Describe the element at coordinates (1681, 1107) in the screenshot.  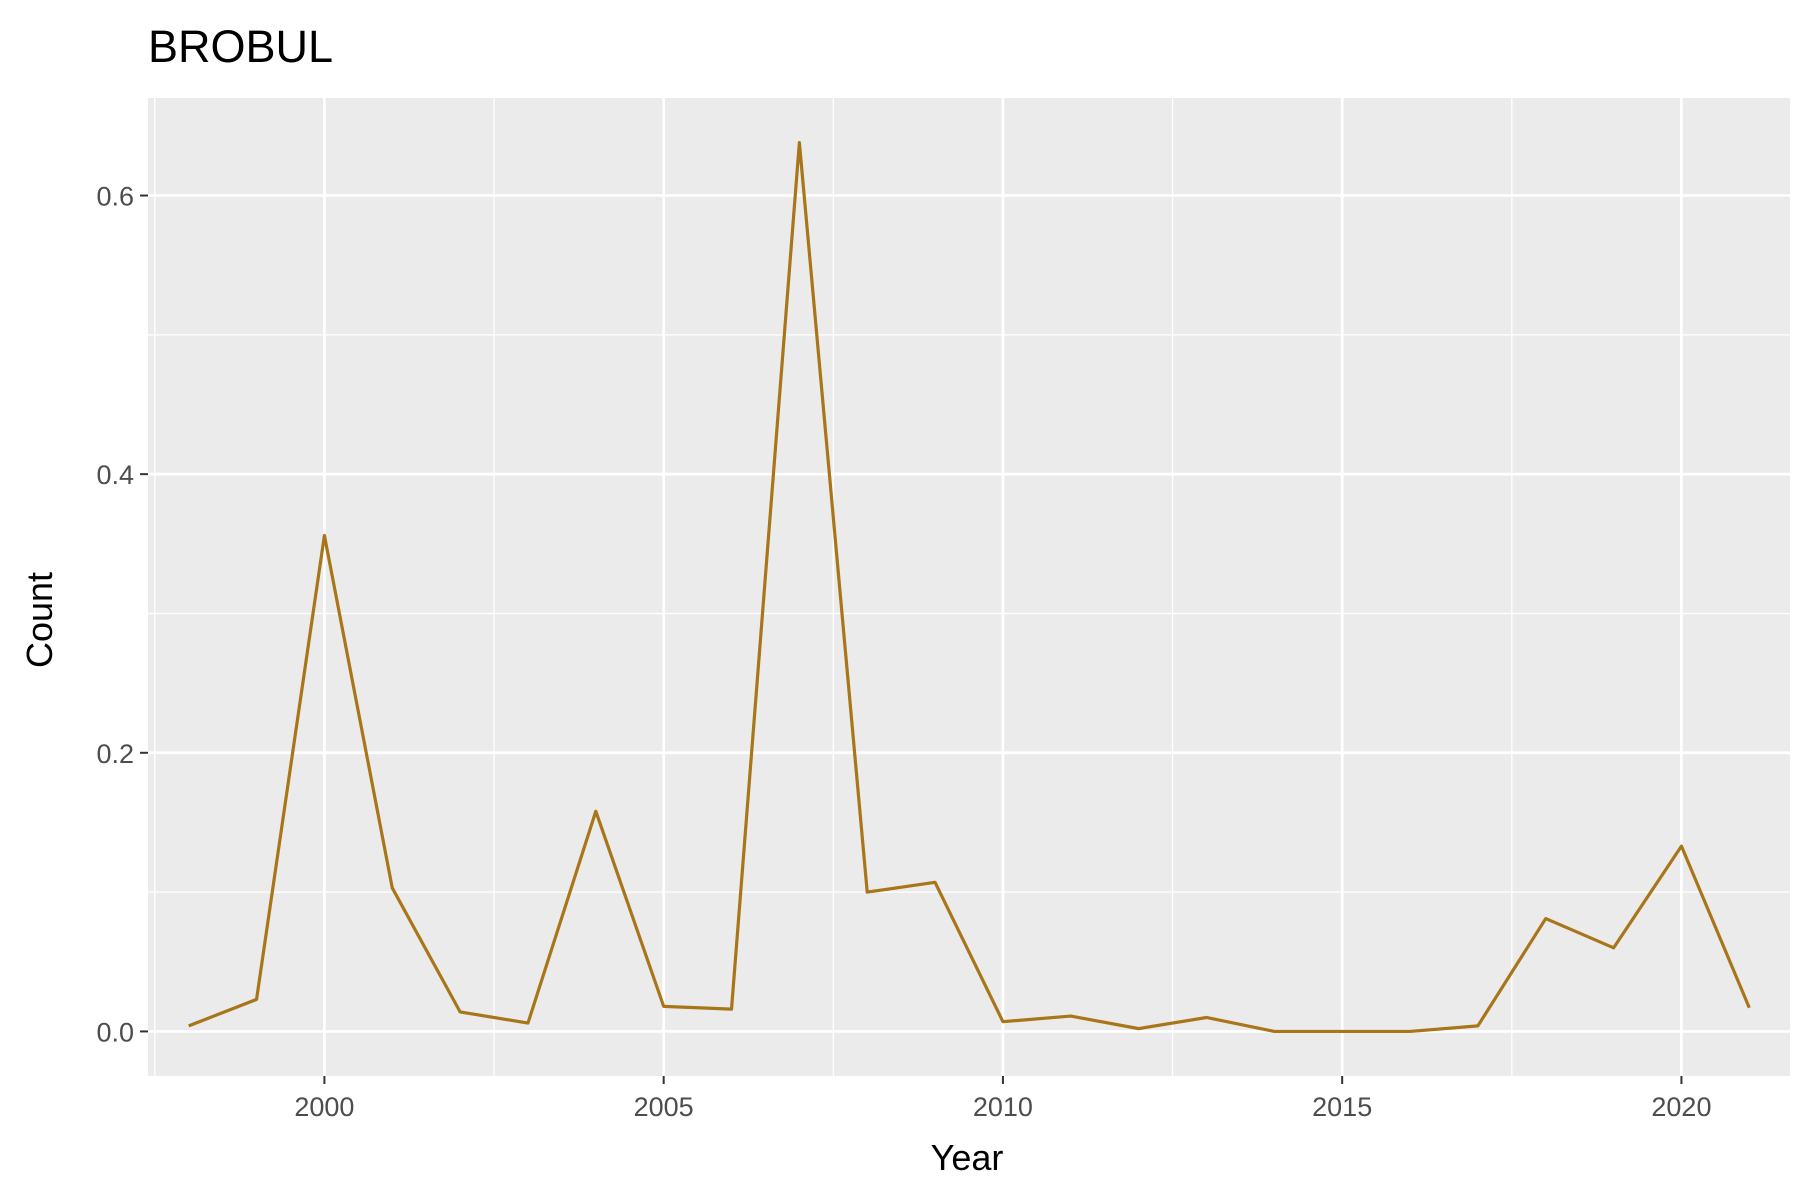
I see `x-tick-label-4: 2020` at that location.